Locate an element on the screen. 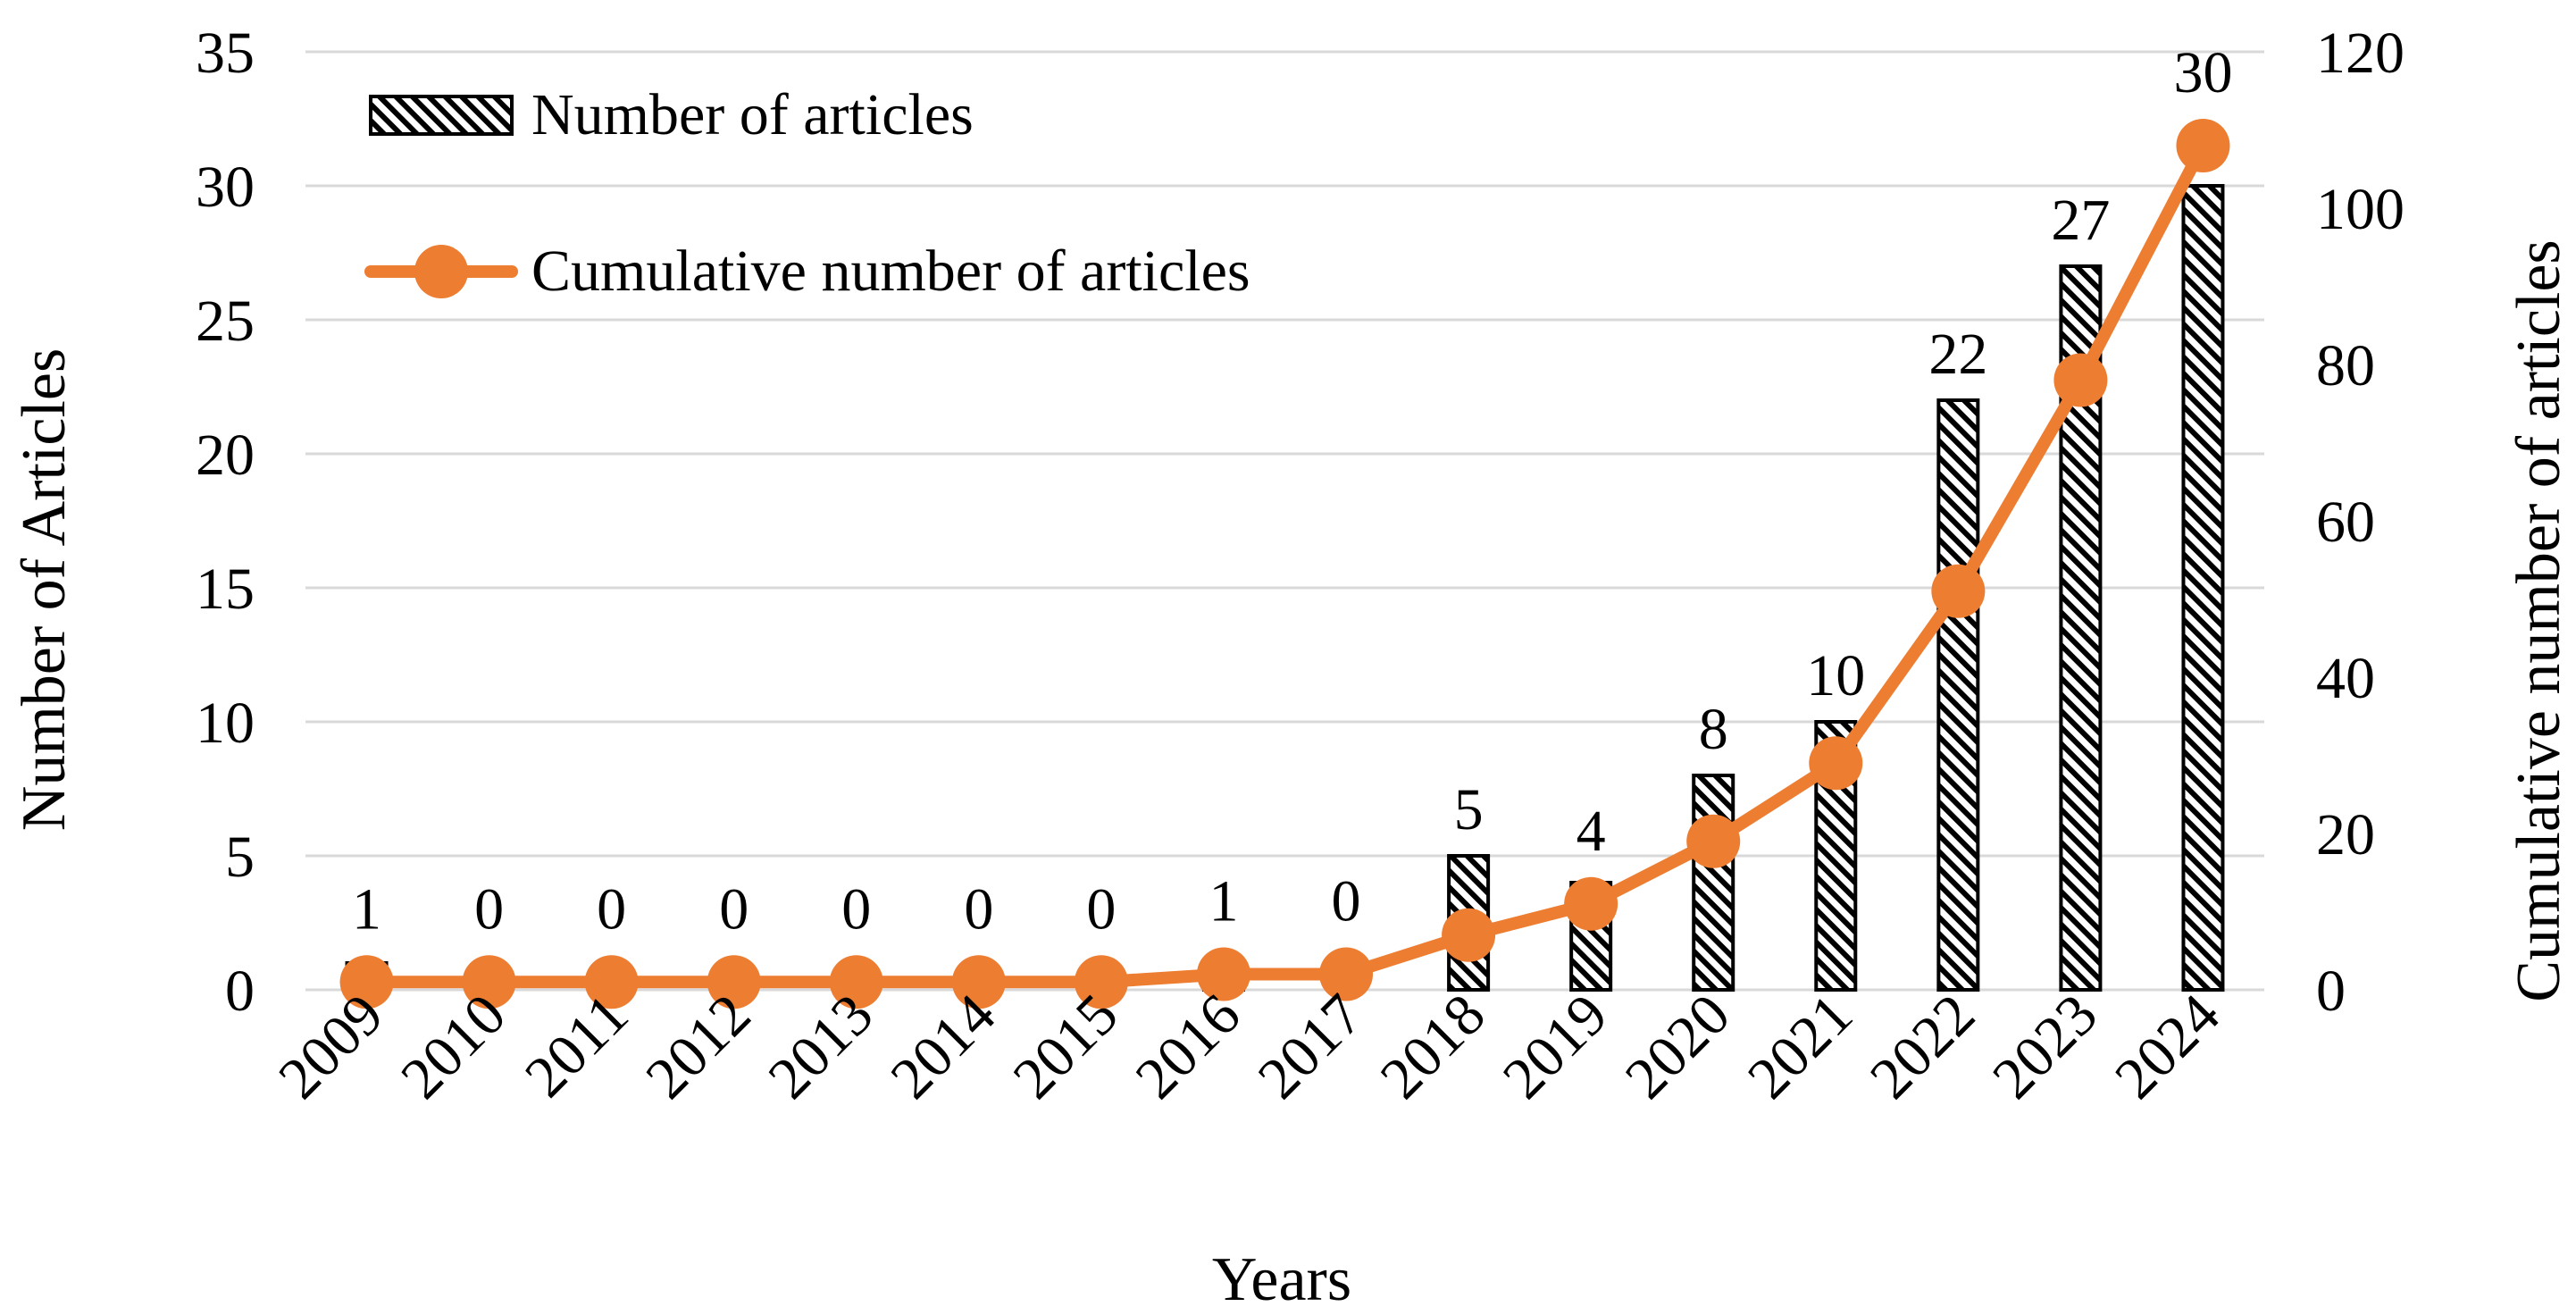  y2-tick-label: 0 is located at coordinates (2331, 992).